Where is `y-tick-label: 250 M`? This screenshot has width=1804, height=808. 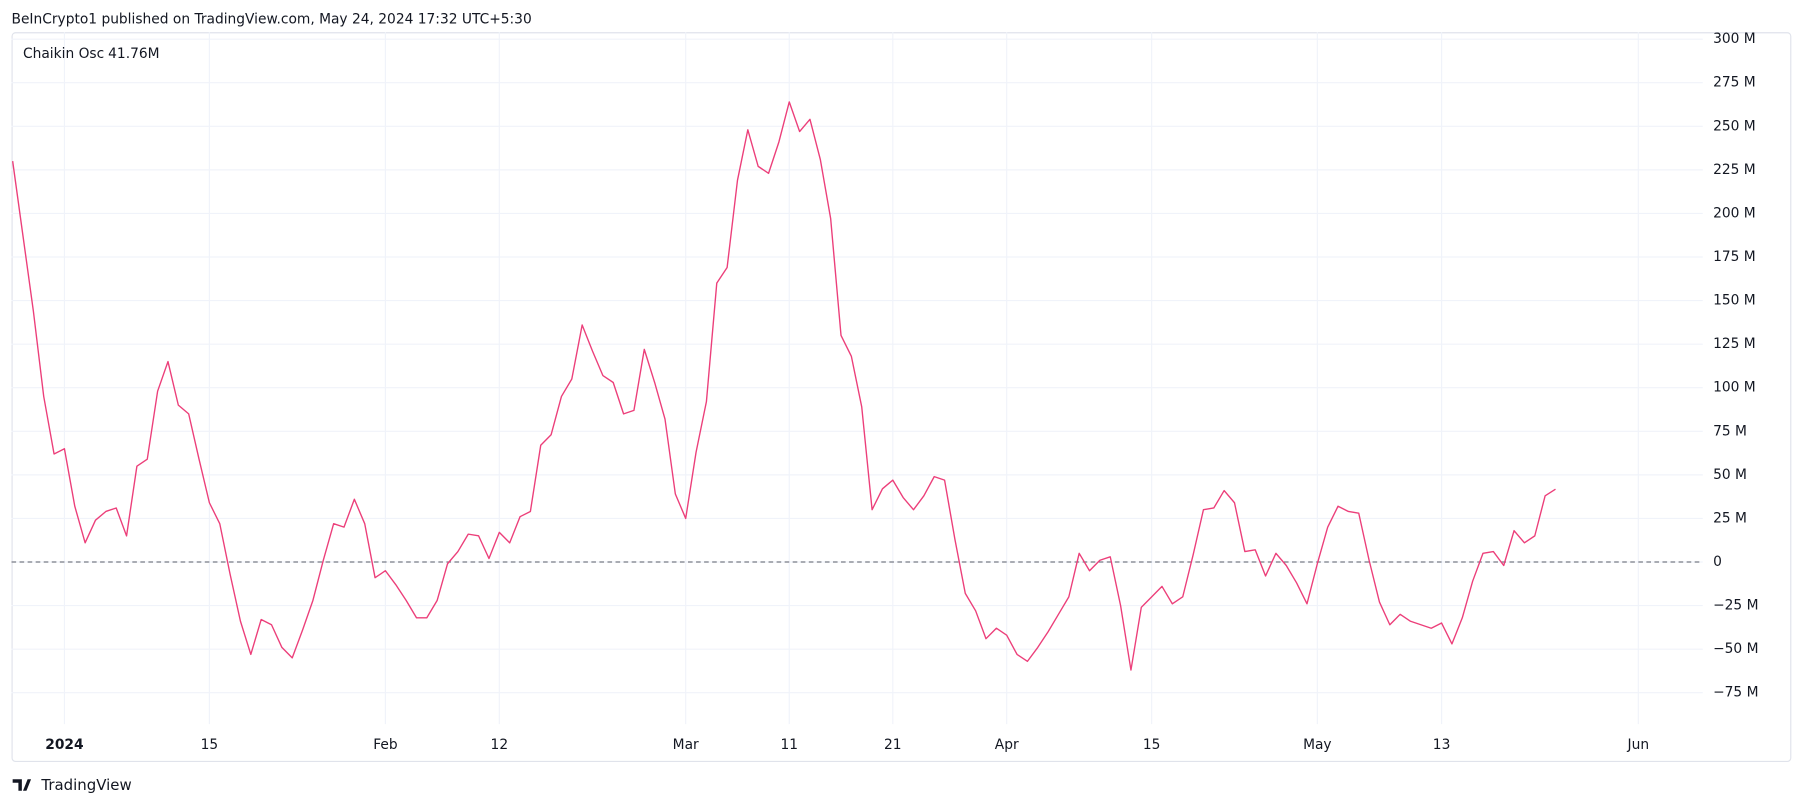 y-tick-label: 250 M is located at coordinates (1734, 126).